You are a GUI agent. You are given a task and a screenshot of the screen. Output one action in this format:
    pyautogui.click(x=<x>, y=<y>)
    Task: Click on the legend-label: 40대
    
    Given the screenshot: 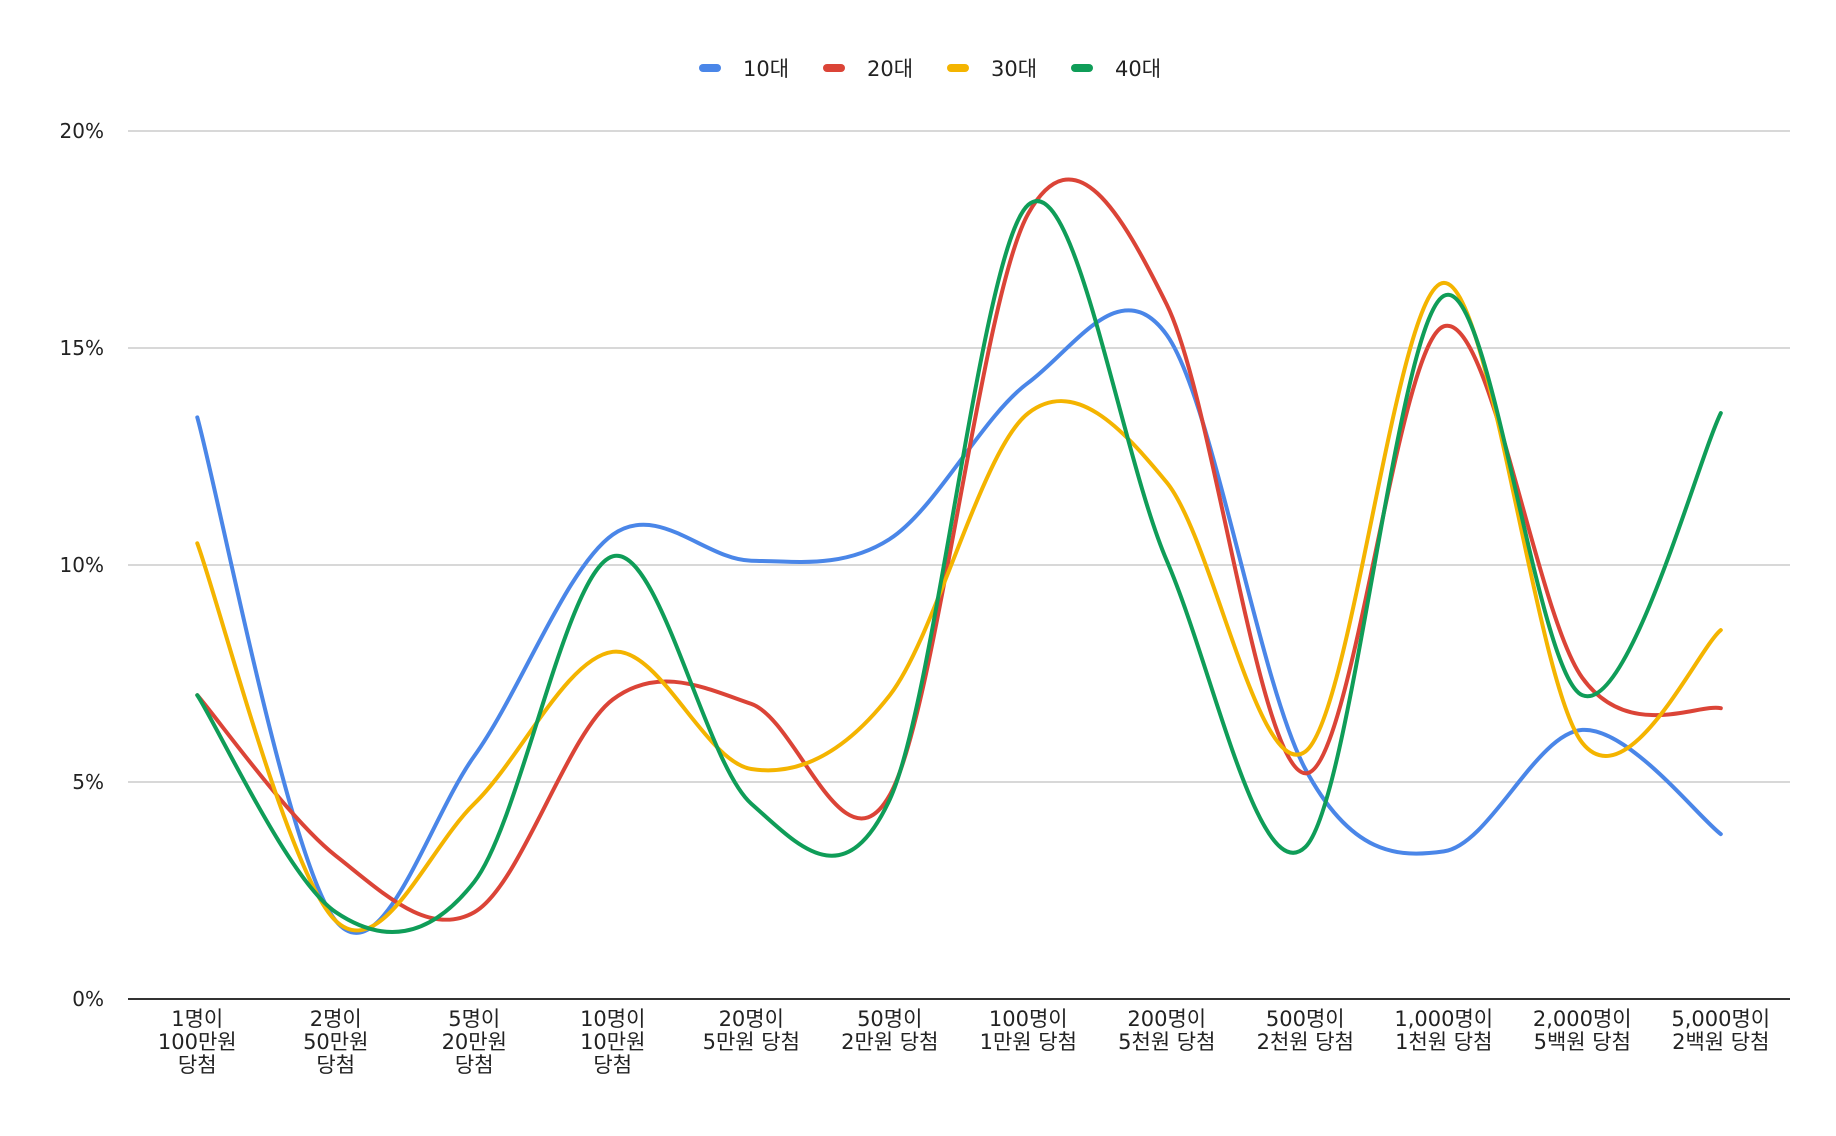 What is the action you would take?
    pyautogui.click(x=1138, y=69)
    